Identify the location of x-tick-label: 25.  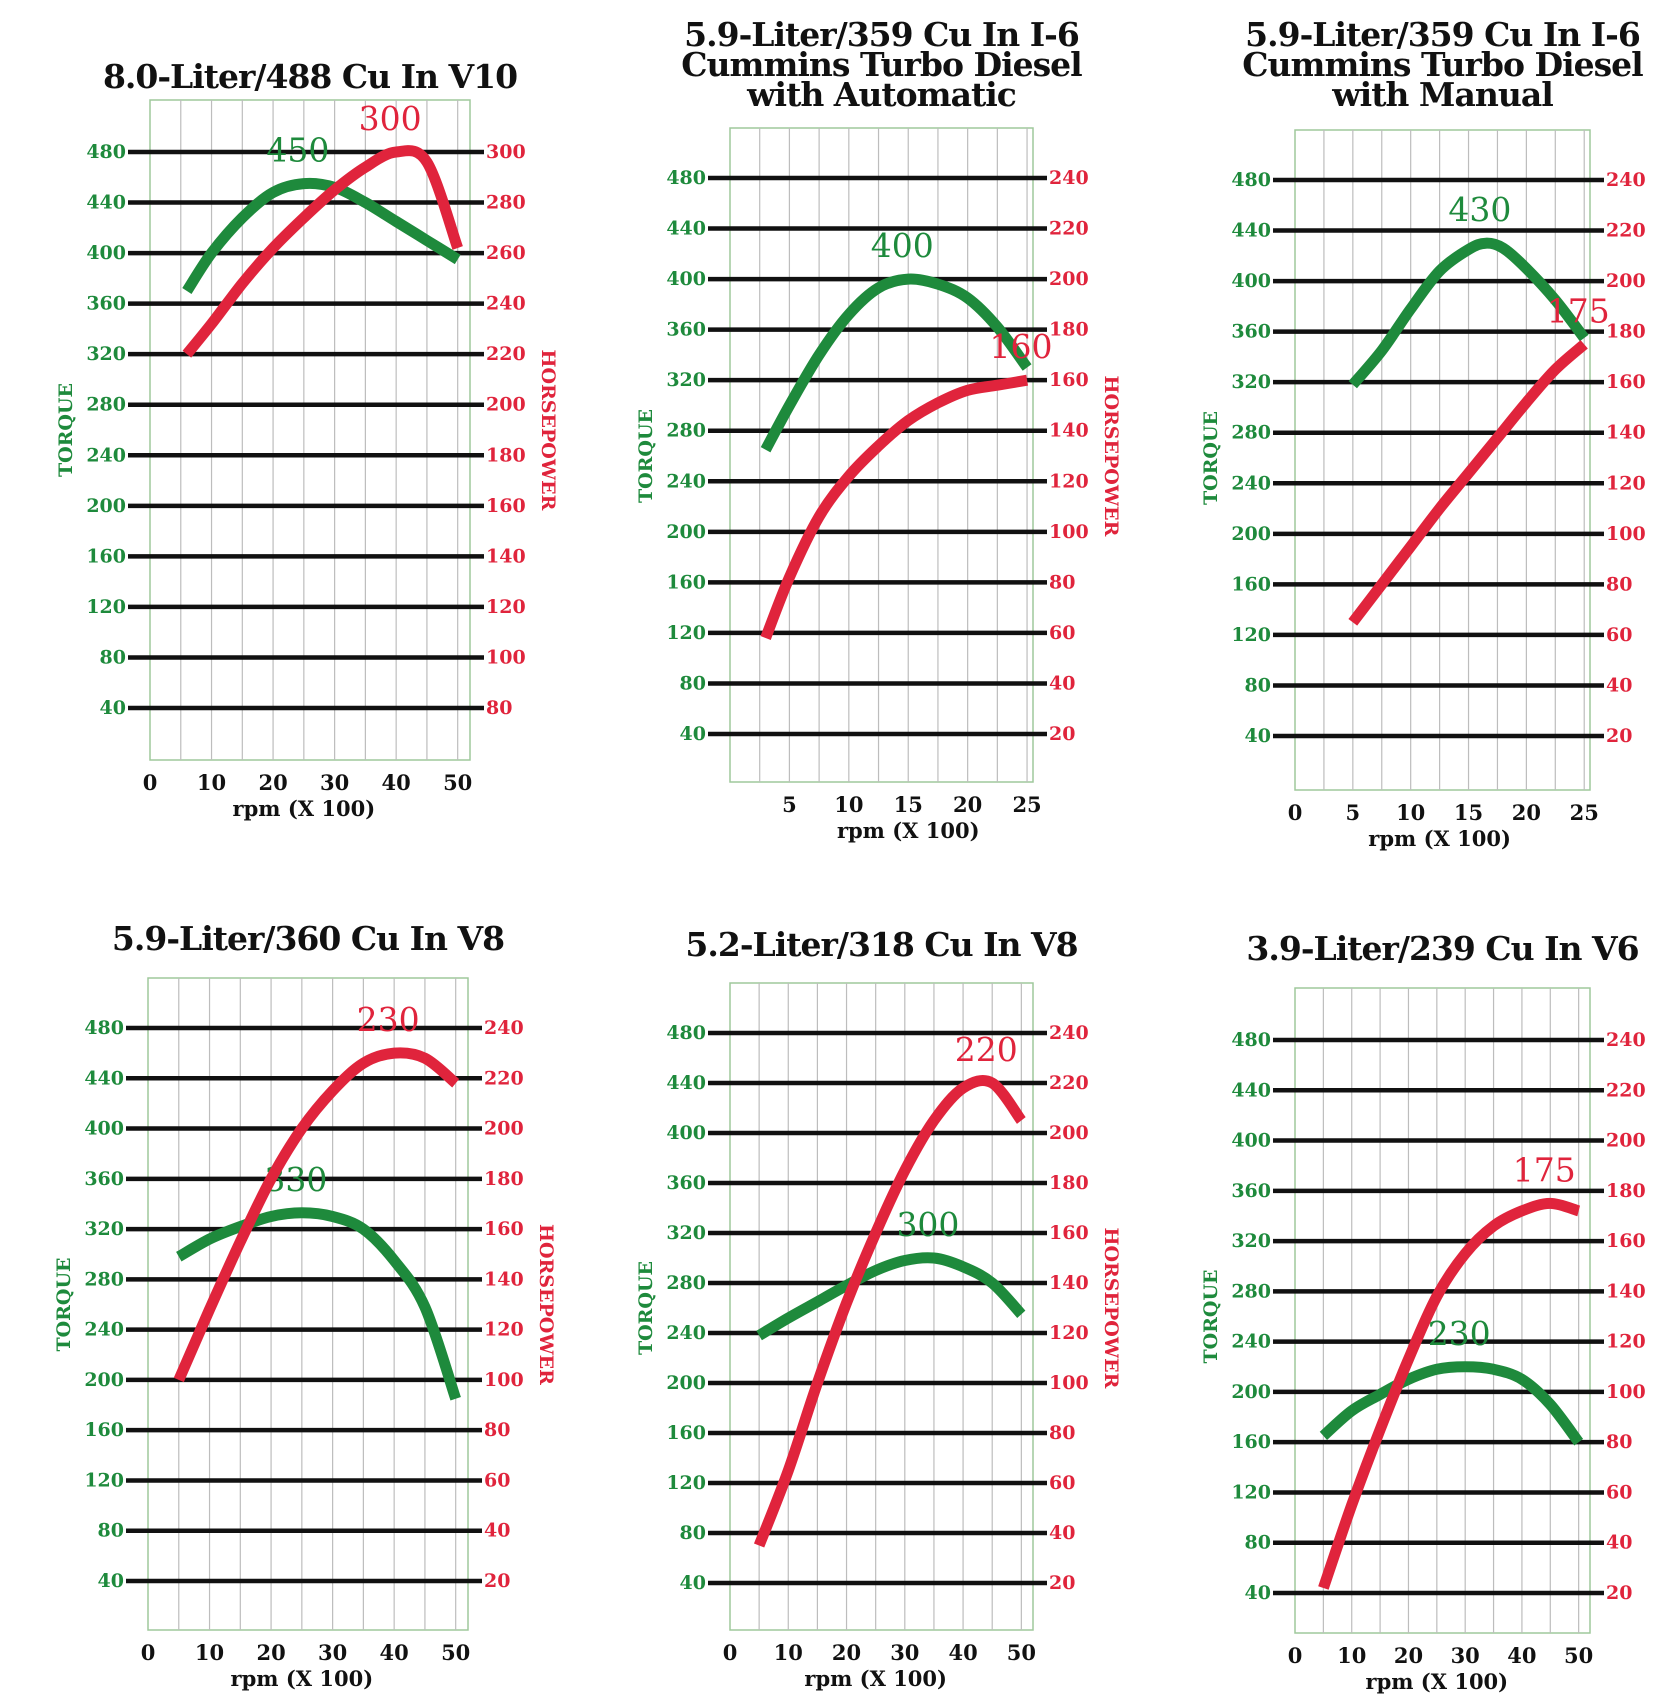
(1584, 812).